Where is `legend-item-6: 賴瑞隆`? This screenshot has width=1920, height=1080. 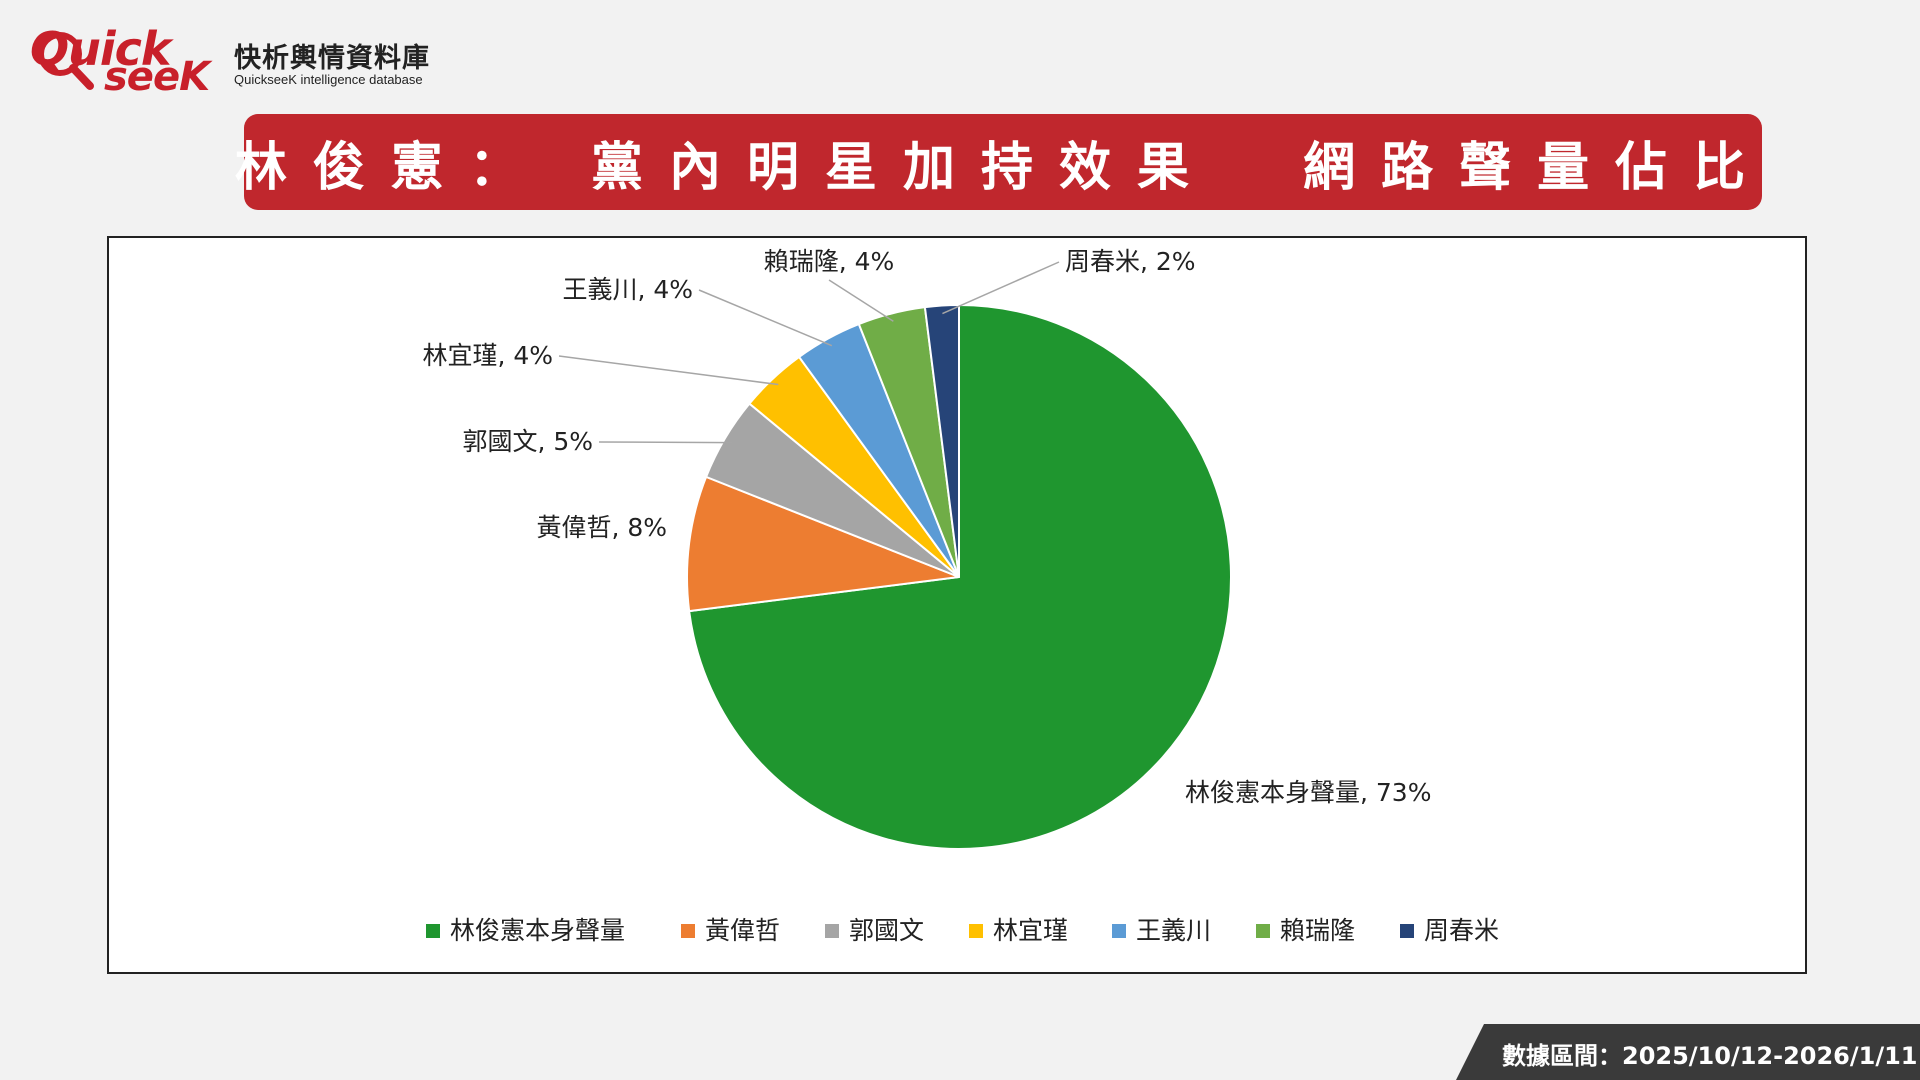
legend-item-6: 賴瑞隆 is located at coordinates (1305, 930).